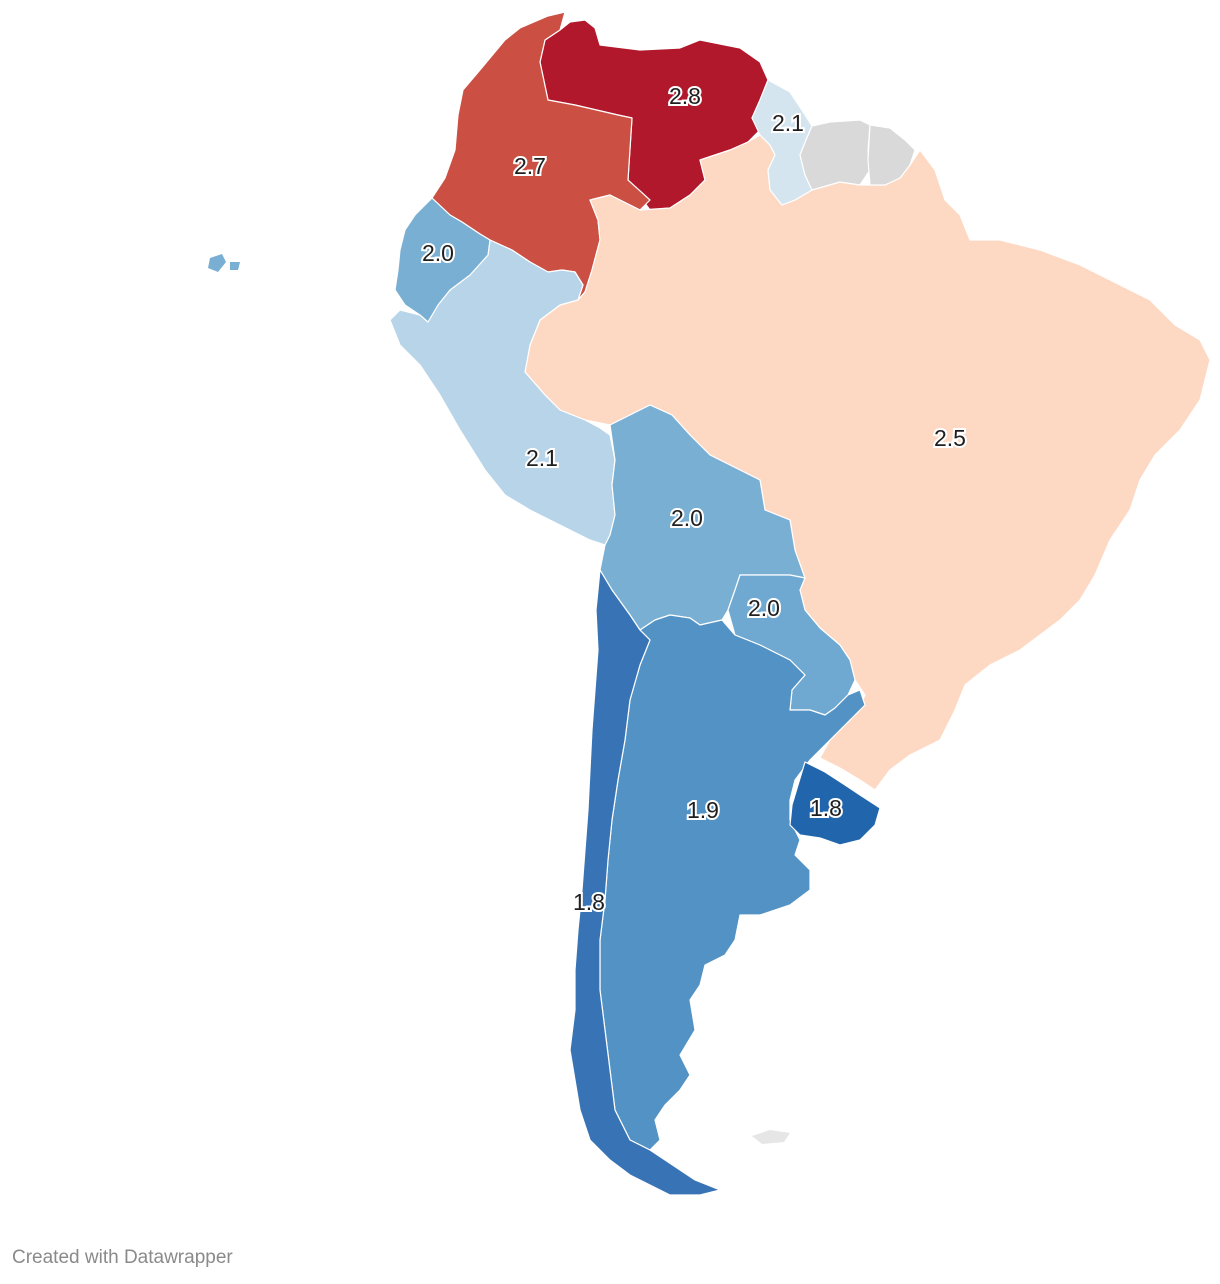 The image size is (1220, 1284). Describe the element at coordinates (687, 518) in the screenshot. I see `value-label-bolivia: 2.0` at that location.